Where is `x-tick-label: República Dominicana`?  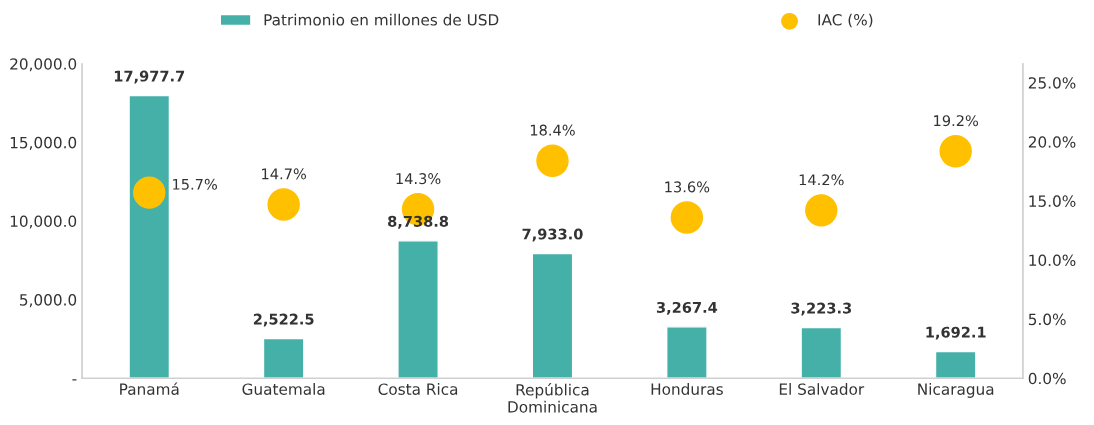 x-tick-label: República Dominicana is located at coordinates (552, 398).